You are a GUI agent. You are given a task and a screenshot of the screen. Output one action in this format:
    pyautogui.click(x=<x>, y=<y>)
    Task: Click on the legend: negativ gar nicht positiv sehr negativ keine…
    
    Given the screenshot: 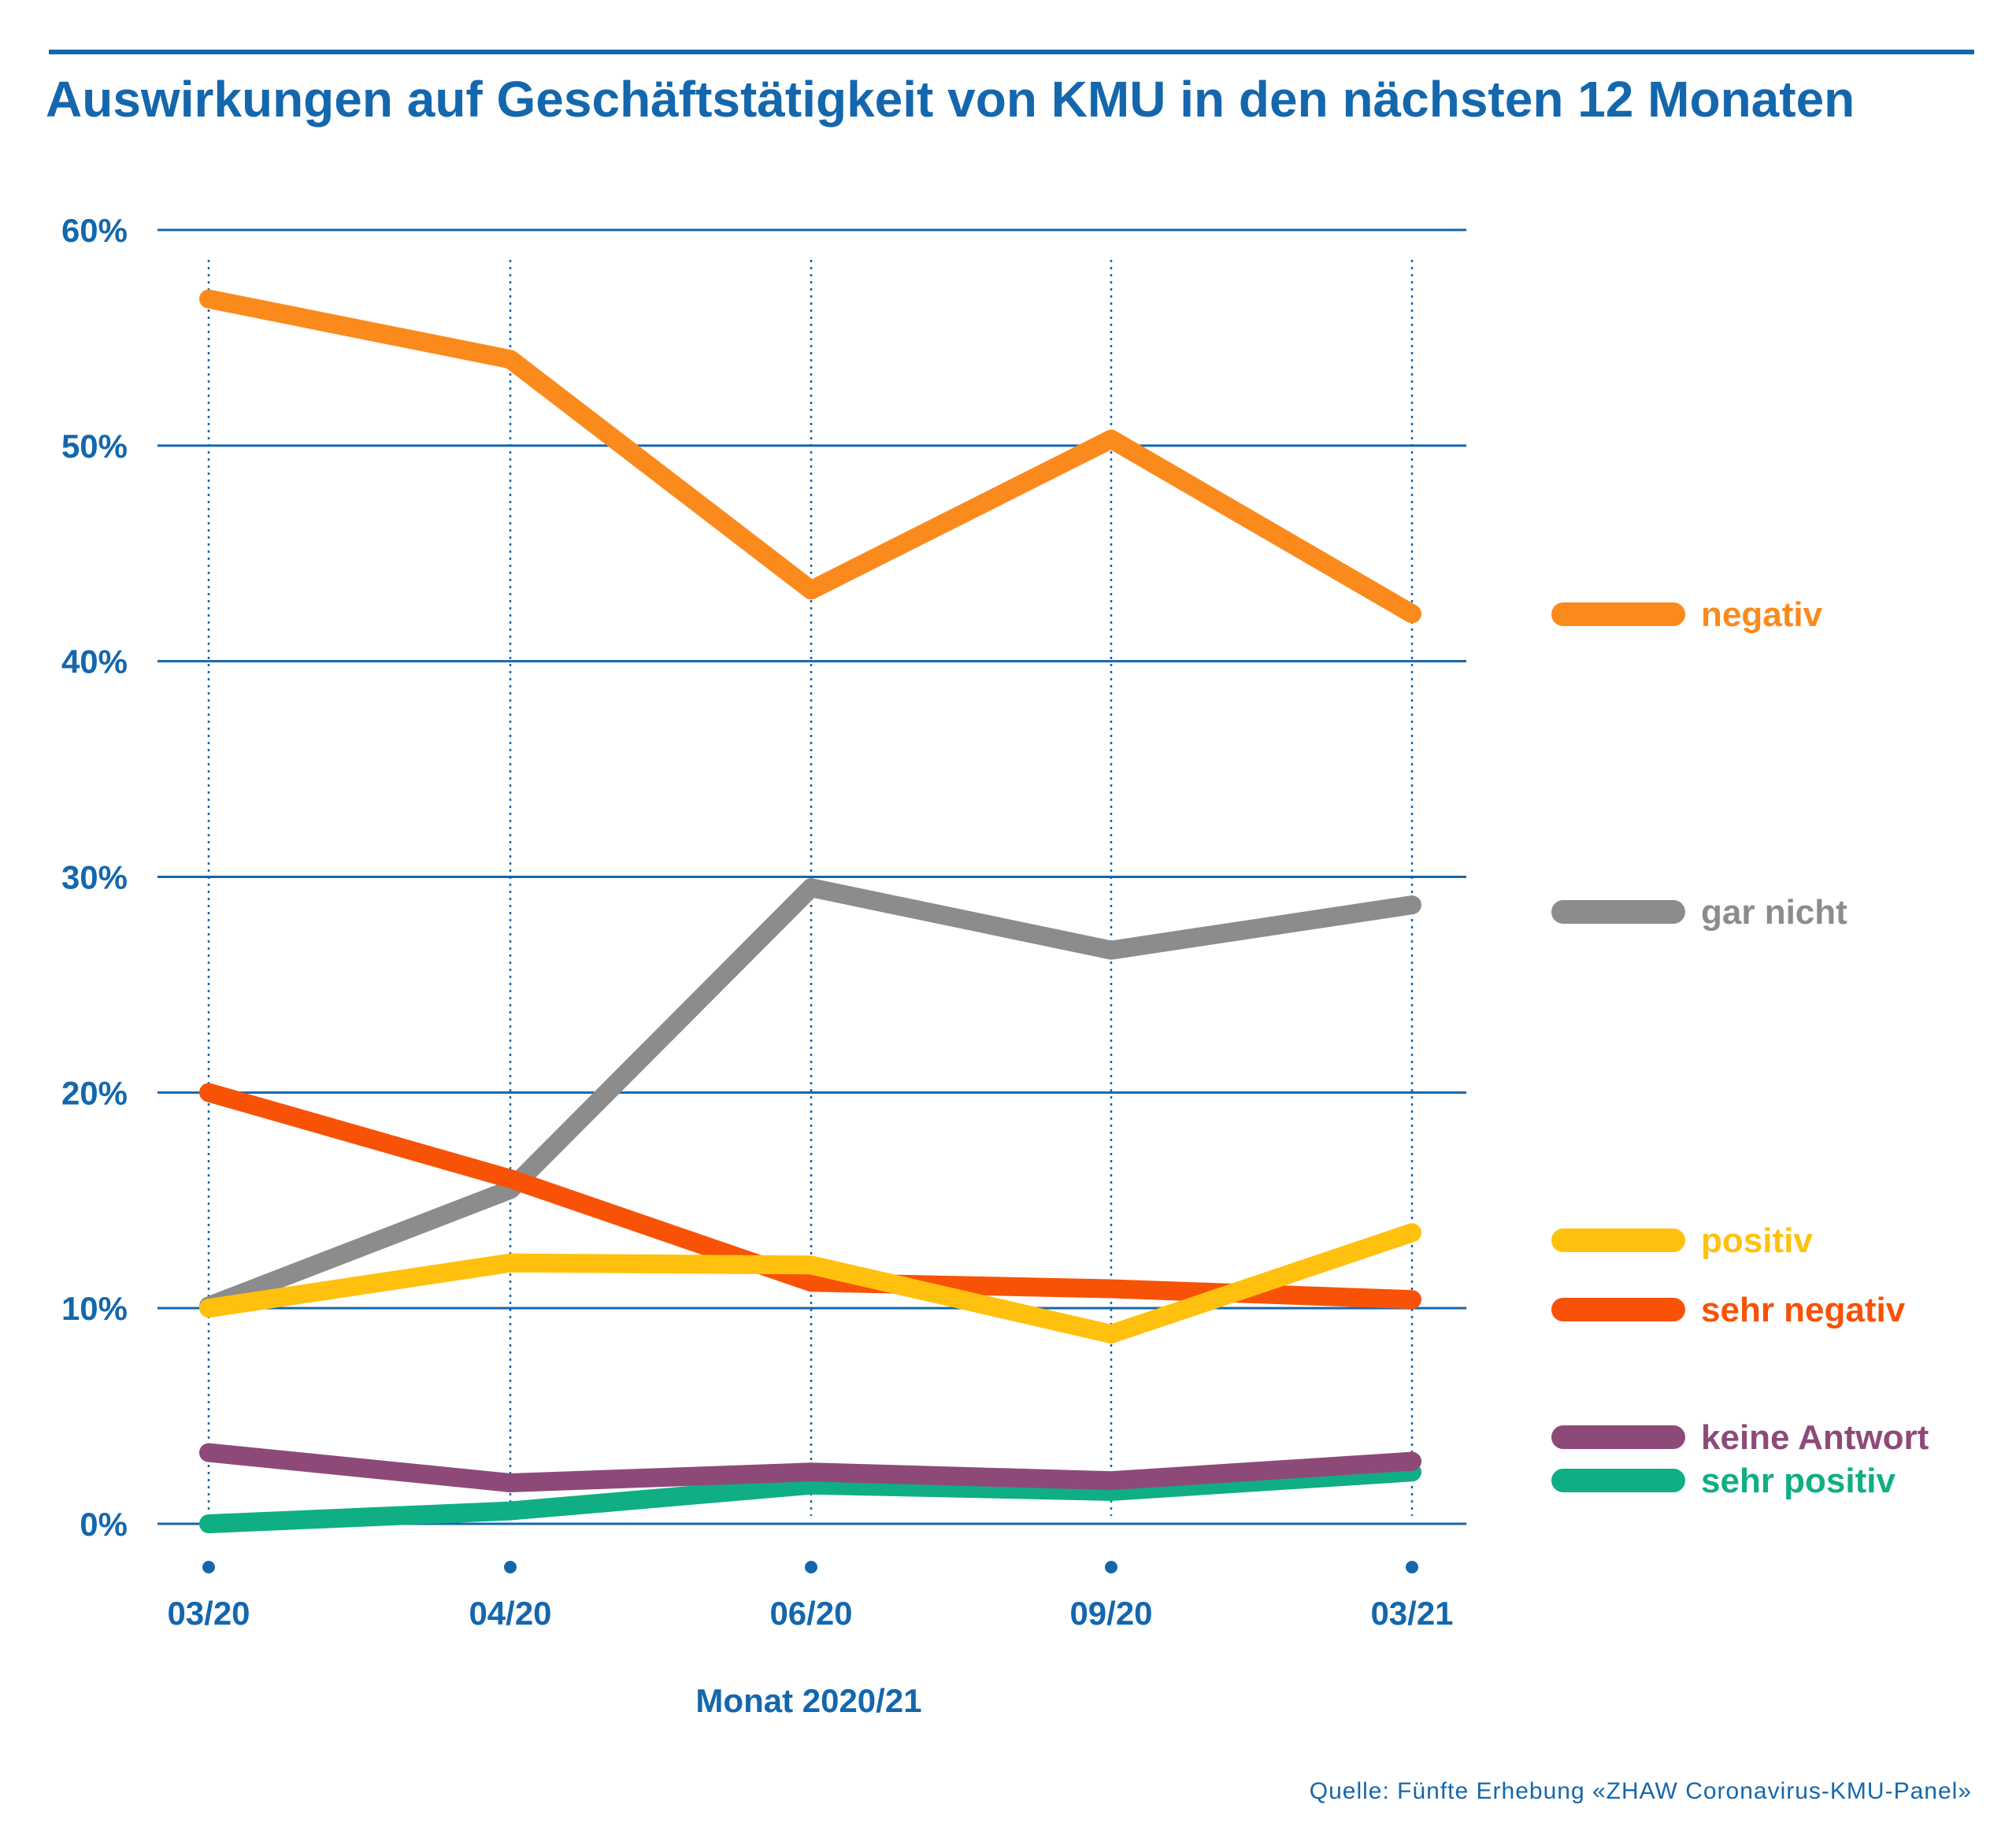 What is the action you would take?
    pyautogui.click(x=1740, y=1047)
    